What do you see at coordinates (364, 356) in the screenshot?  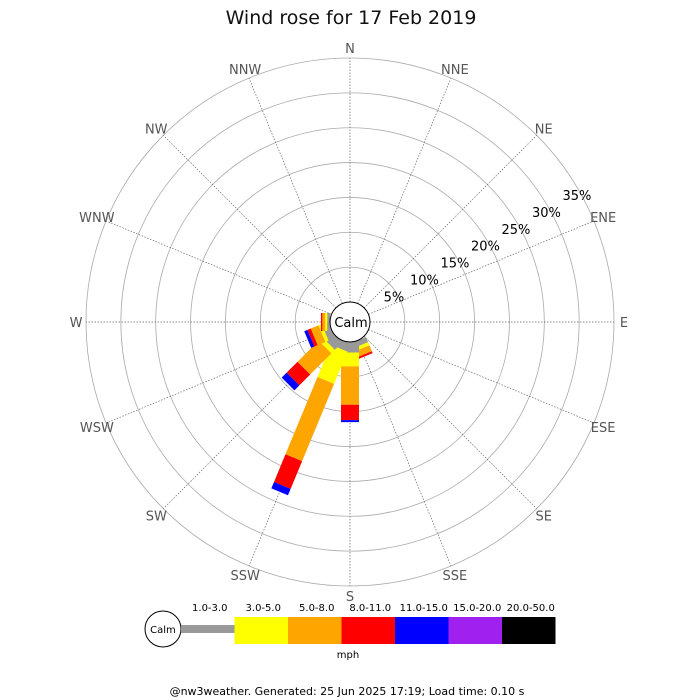 I see `wind-bar-segment-sse` at bounding box center [364, 356].